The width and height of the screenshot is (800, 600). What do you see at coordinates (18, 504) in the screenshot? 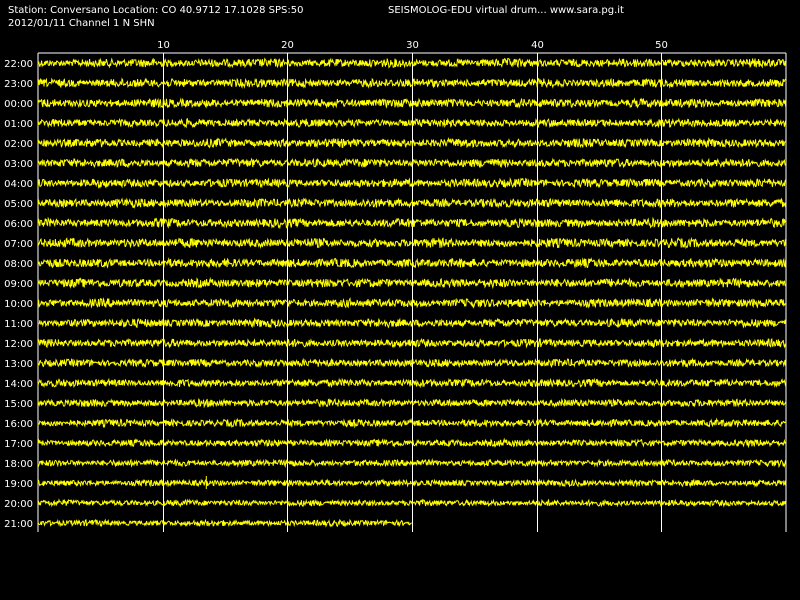
I see `hour-label-2000: 20:00` at bounding box center [18, 504].